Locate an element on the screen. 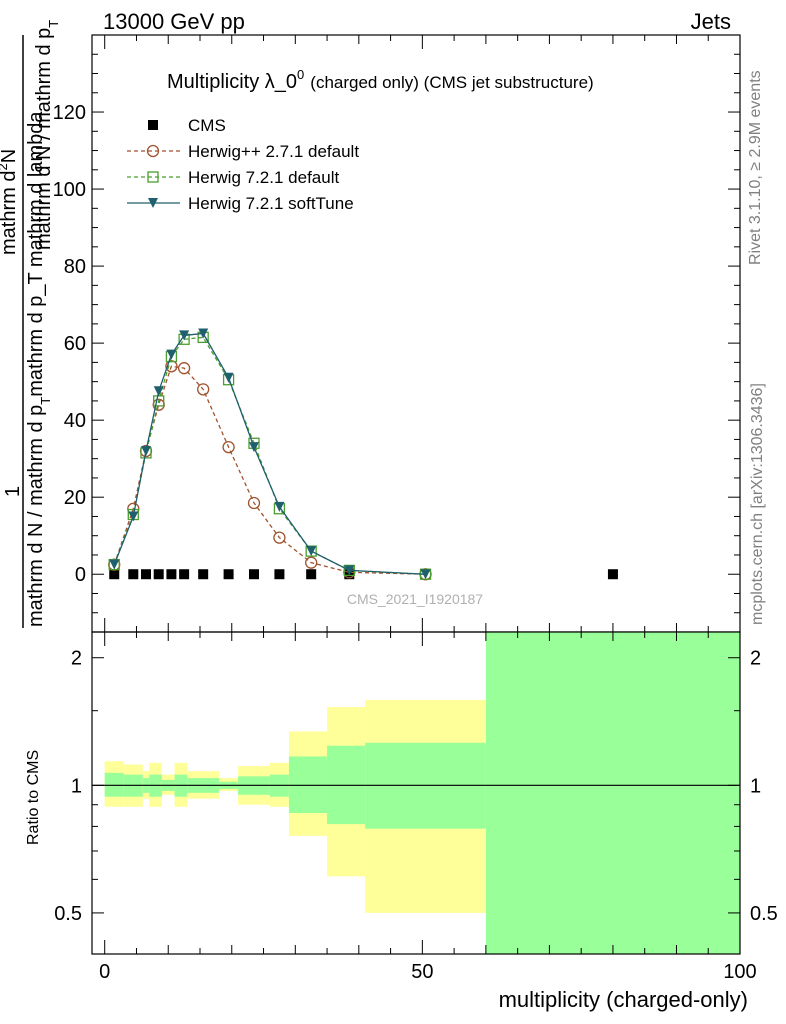 This screenshot has width=786, height=1024. main-title-superscript: 0 is located at coordinates (300, 74).